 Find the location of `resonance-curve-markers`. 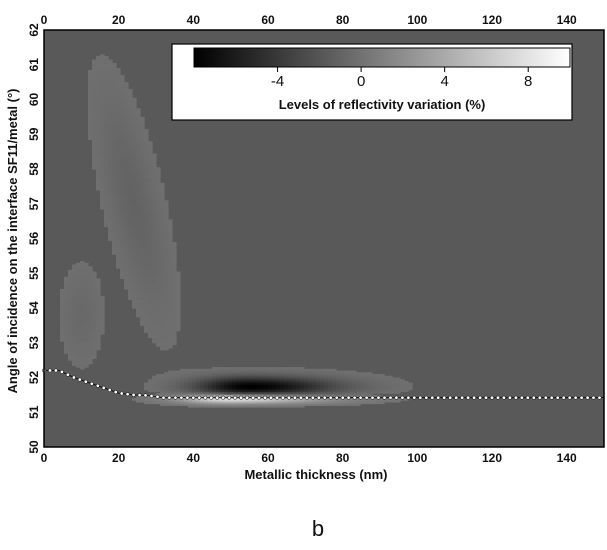

resonance-curve-markers is located at coordinates (322, 384).